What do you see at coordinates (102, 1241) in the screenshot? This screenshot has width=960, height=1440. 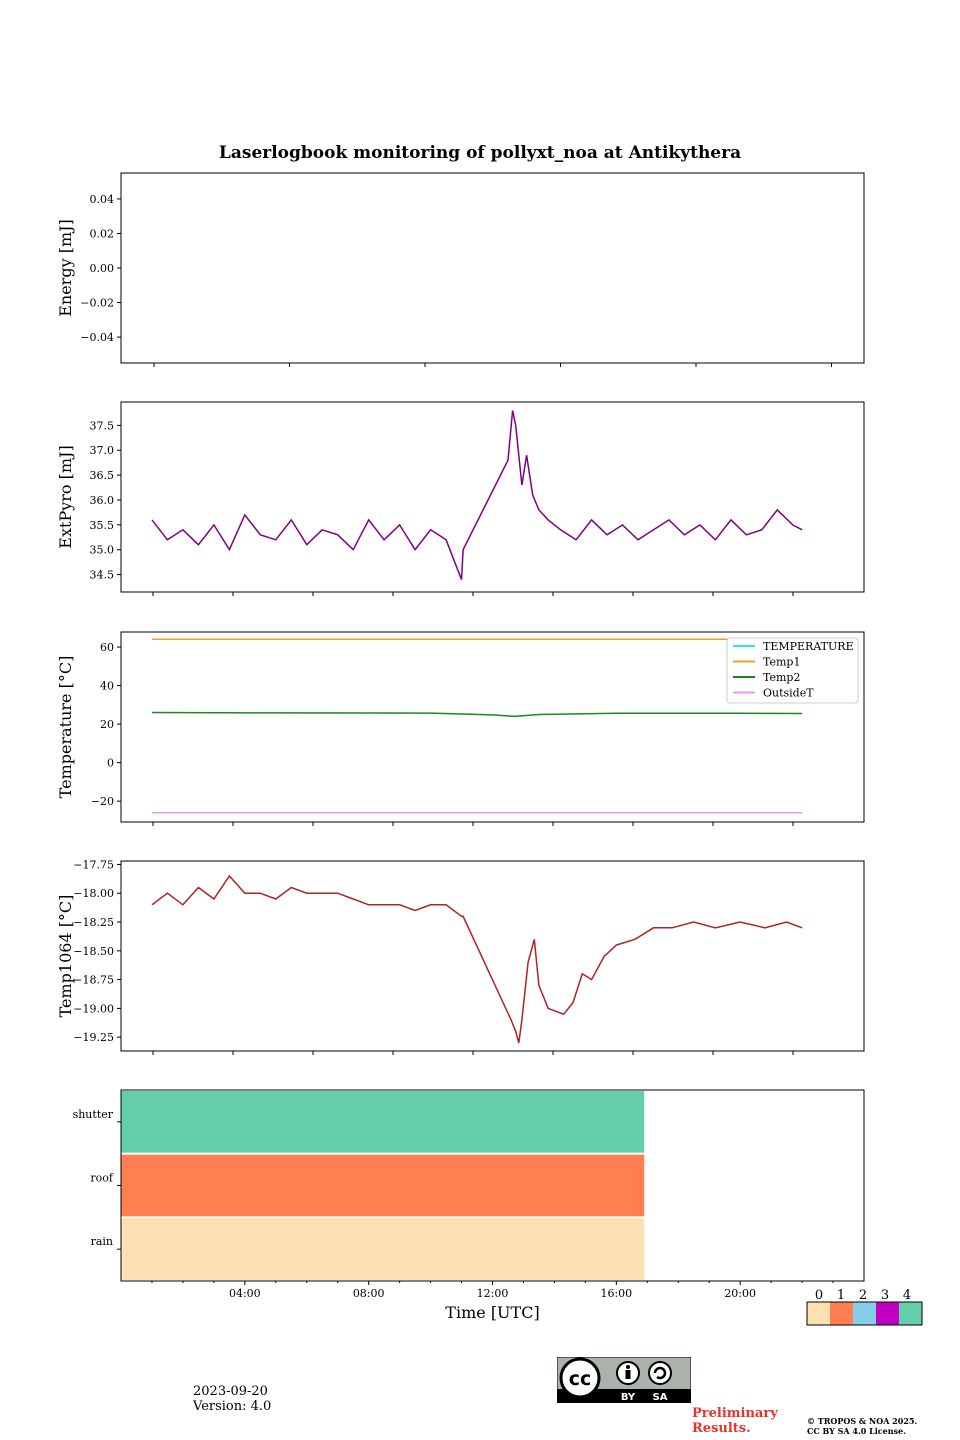 I see `status-row-label: rain` at bounding box center [102, 1241].